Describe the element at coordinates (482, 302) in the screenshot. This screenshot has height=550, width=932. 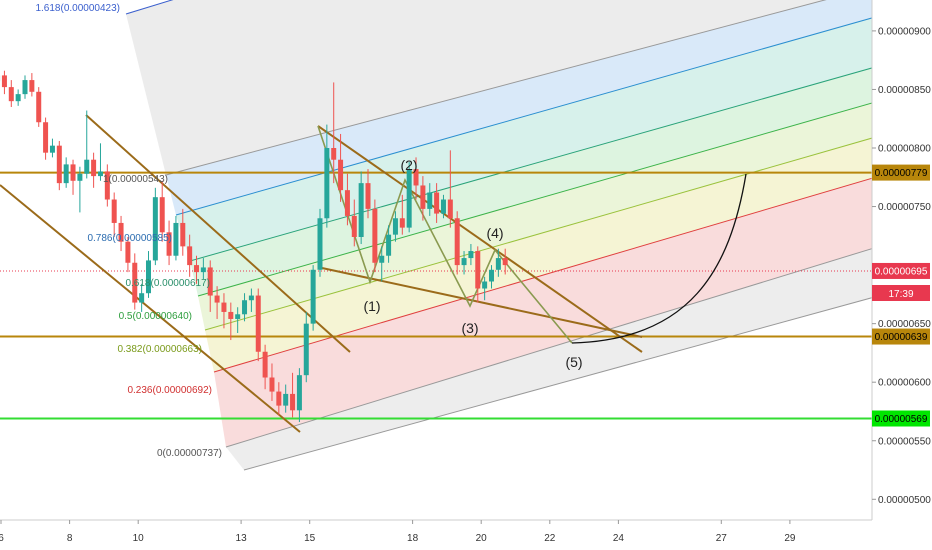
I see `wedge-lower-line` at that location.